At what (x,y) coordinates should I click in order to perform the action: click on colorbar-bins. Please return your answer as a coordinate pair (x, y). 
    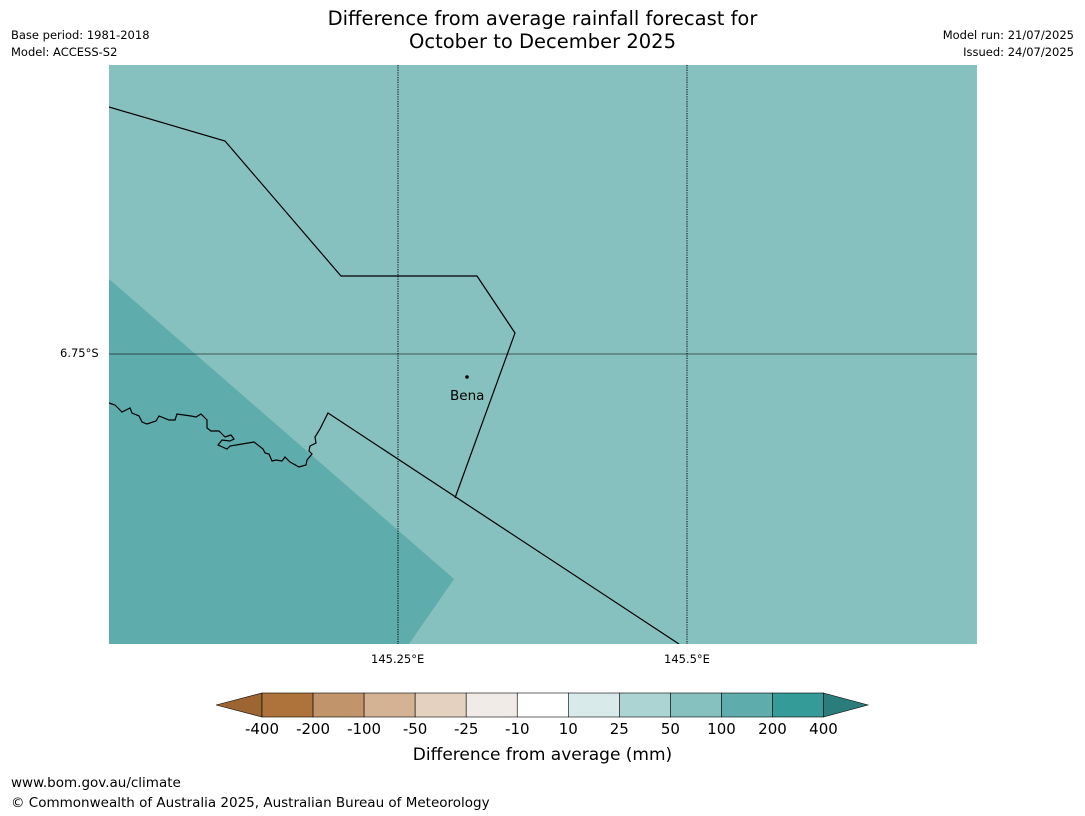
    Looking at the image, I should click on (542, 705).